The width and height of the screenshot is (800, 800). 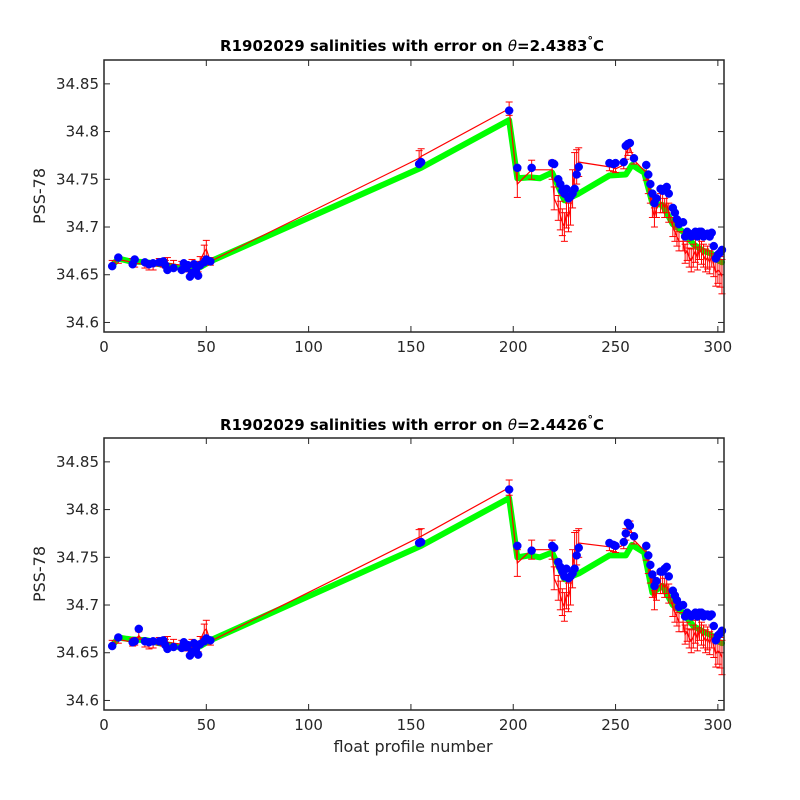 What do you see at coordinates (615, 725) in the screenshot?
I see `bottom-xtick-label: 250` at bounding box center [615, 725].